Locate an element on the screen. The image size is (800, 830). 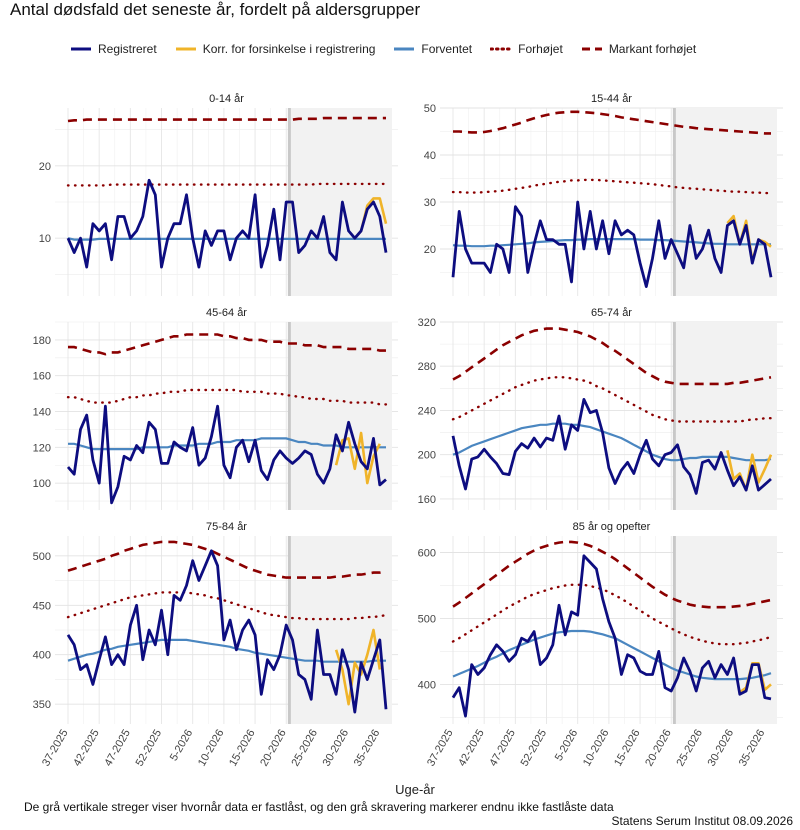
panel-0: 0-14 år 10 20 is located at coordinates (218, 194).